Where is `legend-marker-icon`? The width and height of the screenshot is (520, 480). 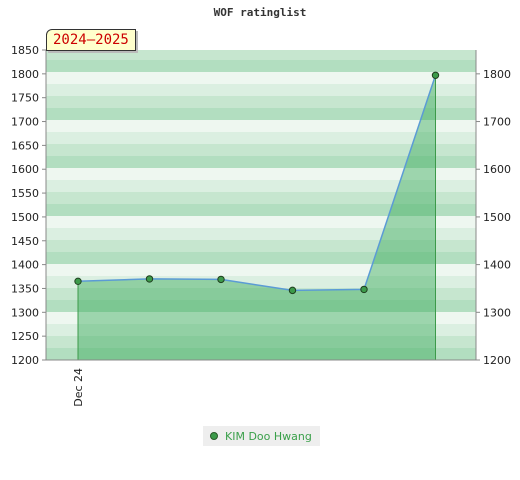 legend-marker-icon is located at coordinates (214, 436).